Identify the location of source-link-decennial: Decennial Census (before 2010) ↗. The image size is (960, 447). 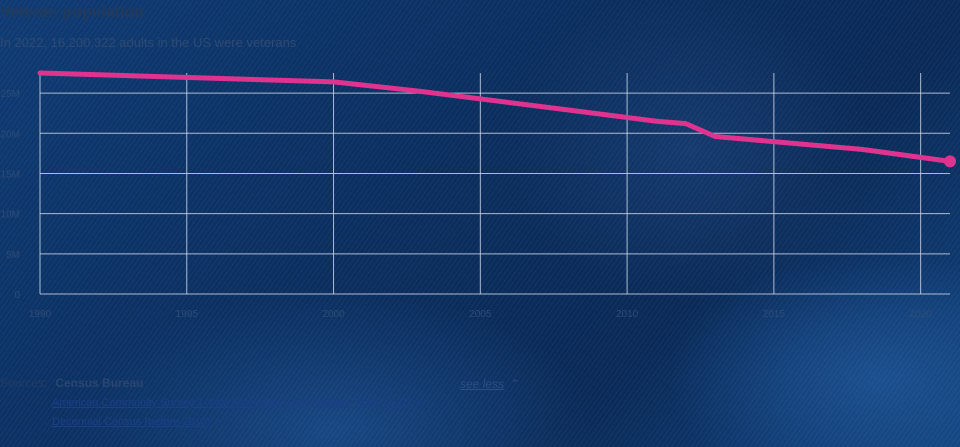
(137, 422).